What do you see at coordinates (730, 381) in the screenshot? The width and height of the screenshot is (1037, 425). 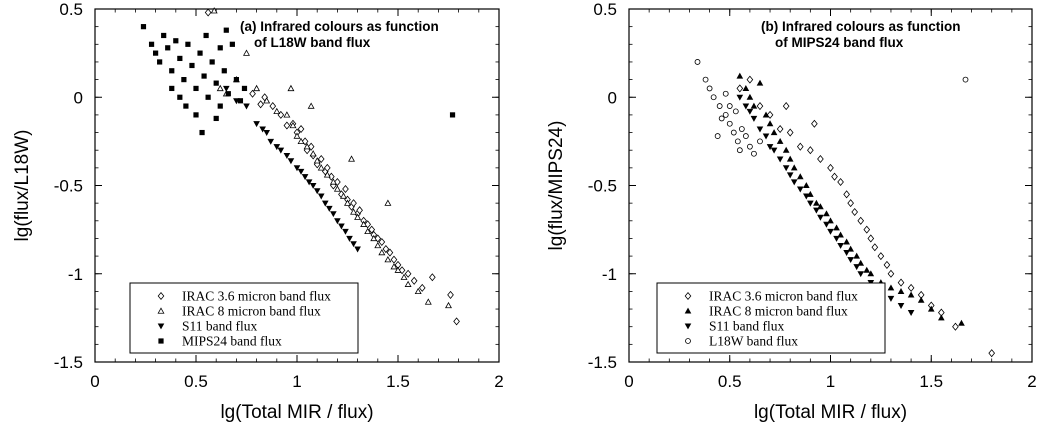 I see `x-tick-label: 0.5` at bounding box center [730, 381].